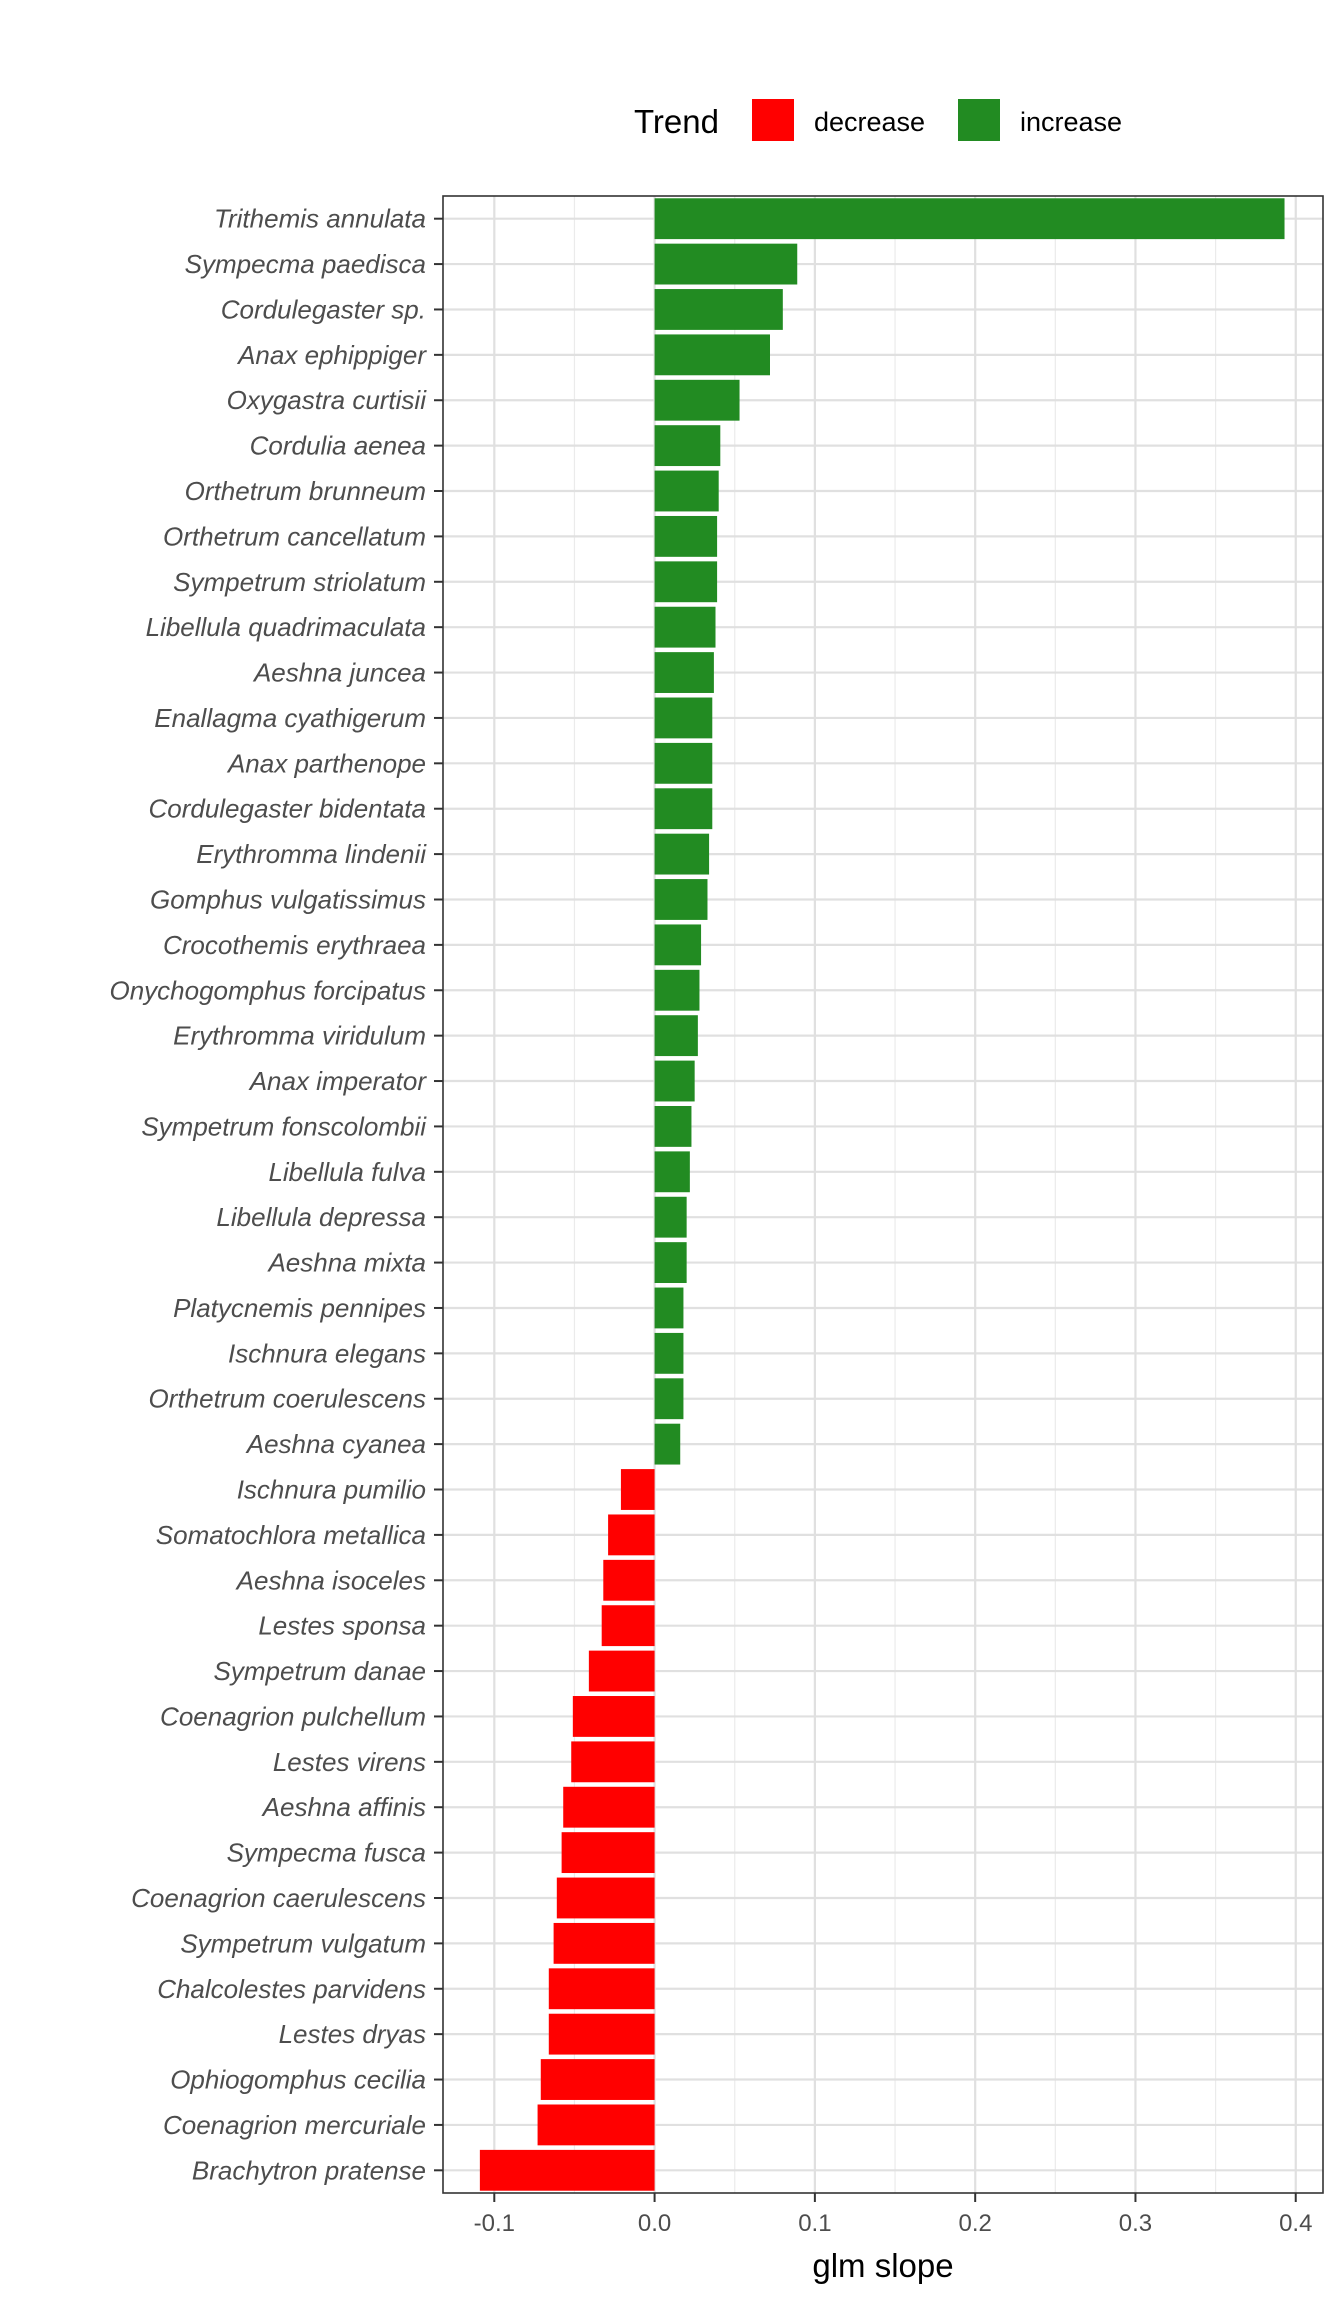  I want to click on legend-label-increase: increase, so click(1071, 122).